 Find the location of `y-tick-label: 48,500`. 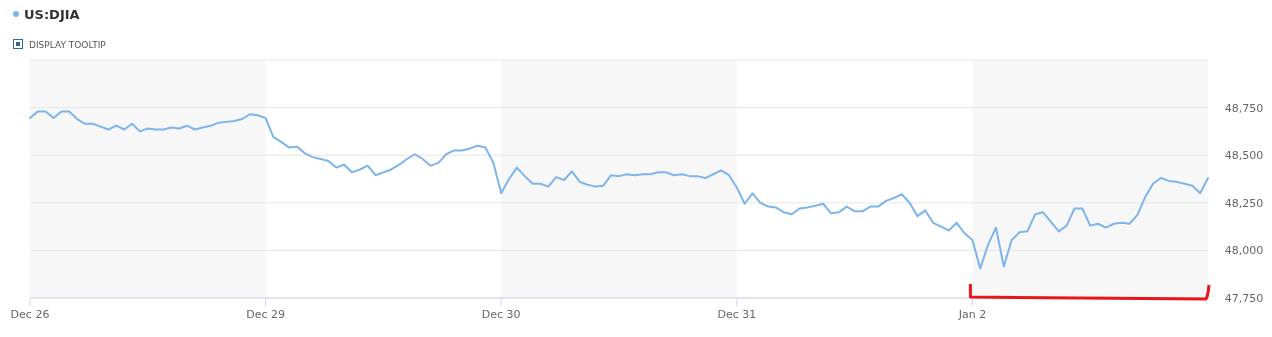

y-tick-label: 48,500 is located at coordinates (1244, 156).